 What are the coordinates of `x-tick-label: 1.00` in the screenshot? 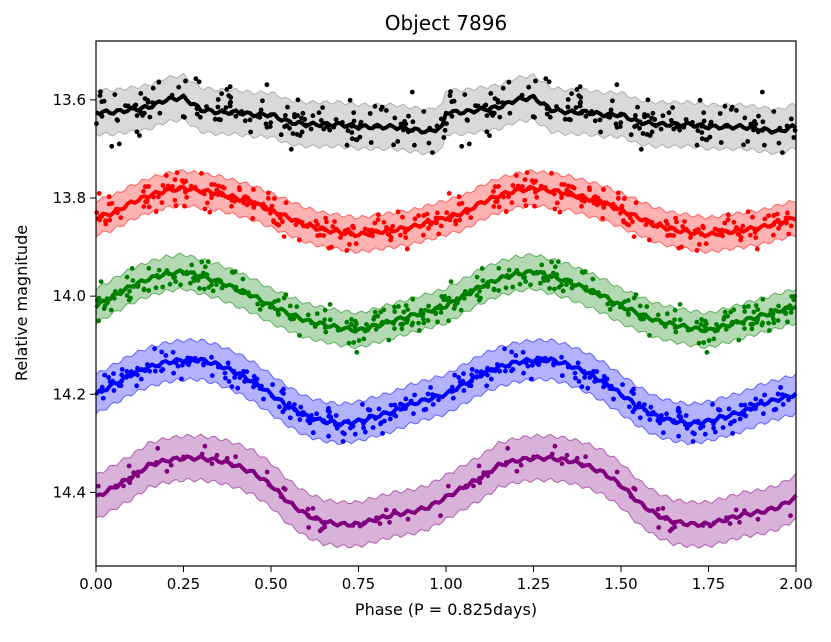 It's located at (445, 584).